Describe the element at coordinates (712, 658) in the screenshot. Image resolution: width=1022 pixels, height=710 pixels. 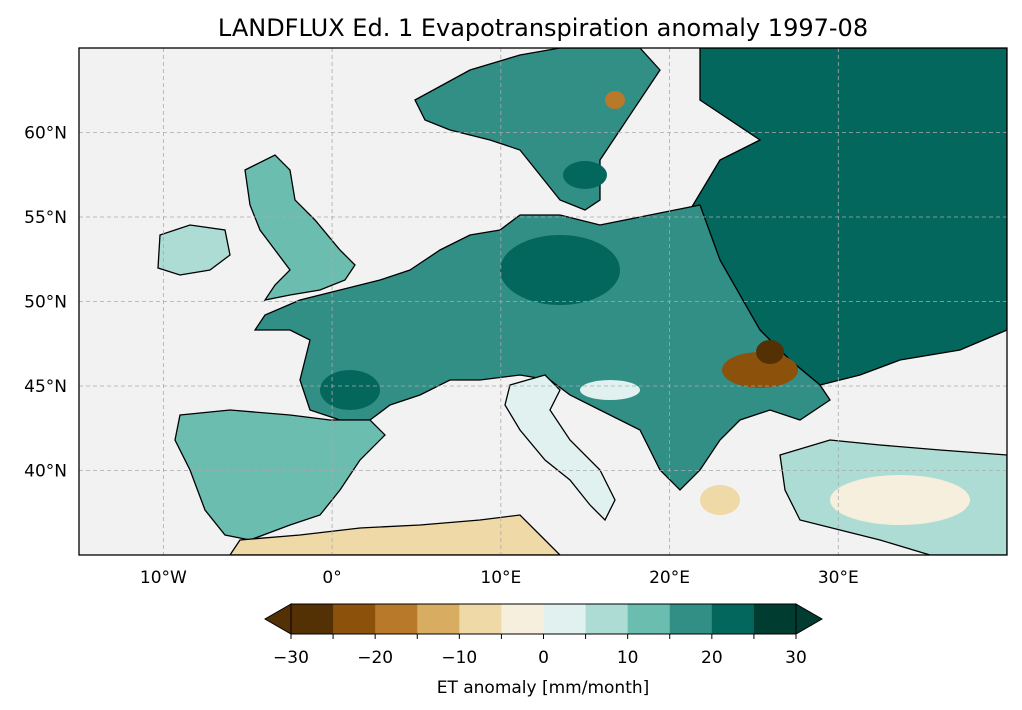
I see `colorbar-tick-label: 20` at that location.